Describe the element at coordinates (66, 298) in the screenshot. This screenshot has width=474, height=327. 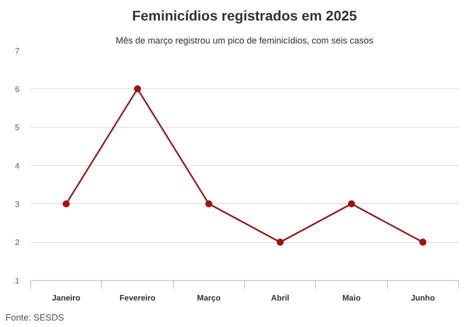
I see `x-tick-label: Janeiro` at that location.